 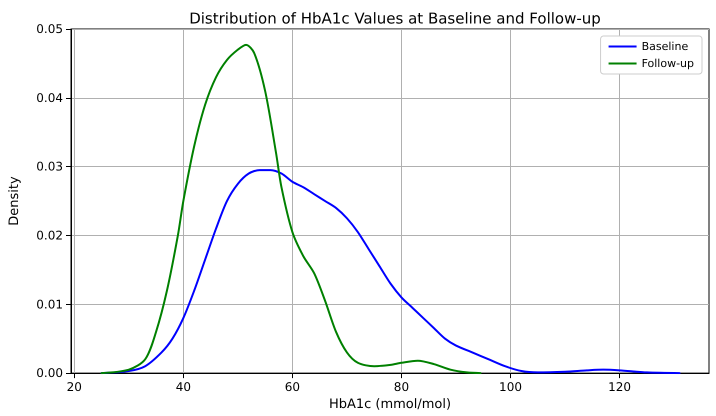 What do you see at coordinates (183, 387) in the screenshot?
I see `x-tick-label: 40` at bounding box center [183, 387].